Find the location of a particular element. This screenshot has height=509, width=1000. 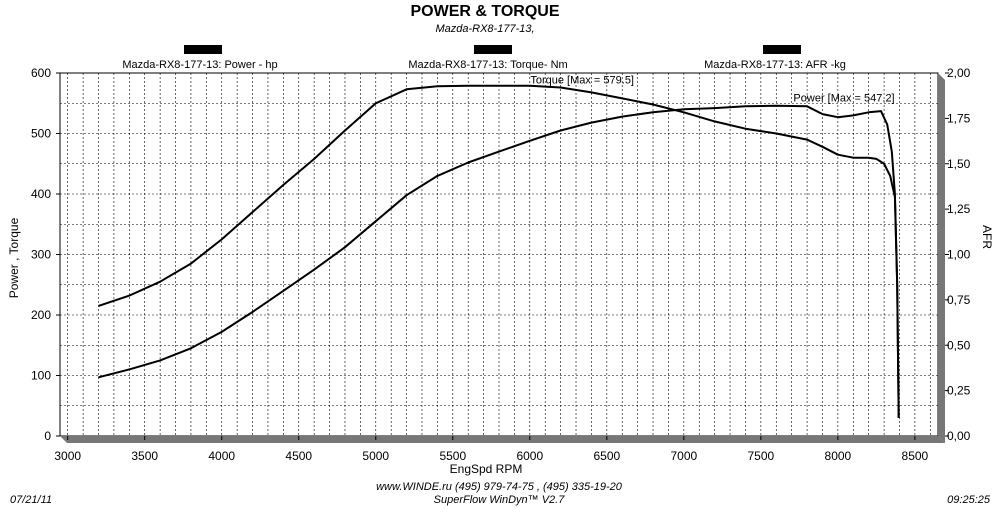

legend-label-power: Mazda-RX8-177-13: Power - hp is located at coordinates (199, 65).